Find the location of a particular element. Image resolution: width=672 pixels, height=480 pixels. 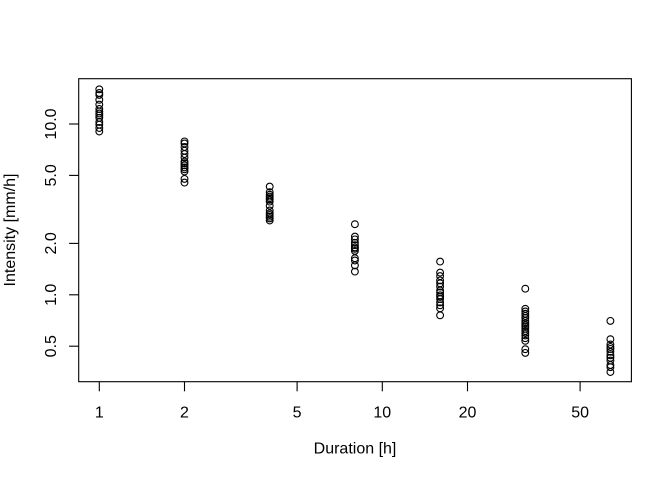

svg-text: 2 is located at coordinates (184, 412).